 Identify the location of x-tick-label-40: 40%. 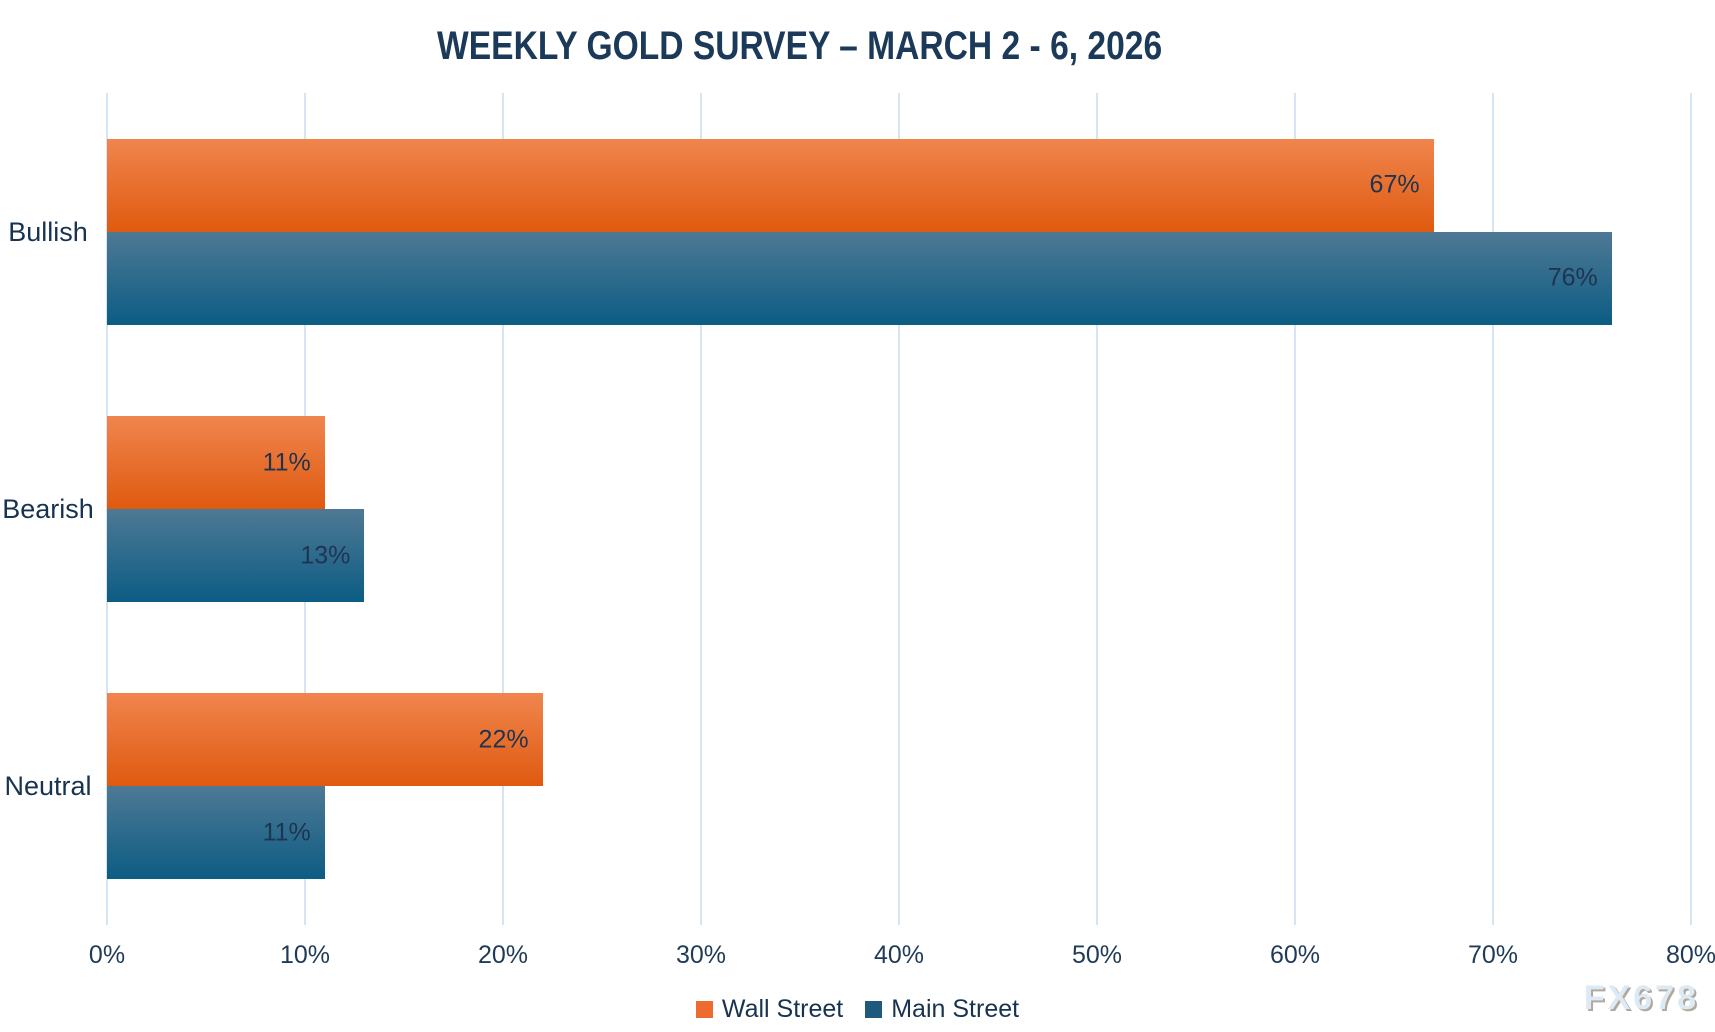
(899, 955).